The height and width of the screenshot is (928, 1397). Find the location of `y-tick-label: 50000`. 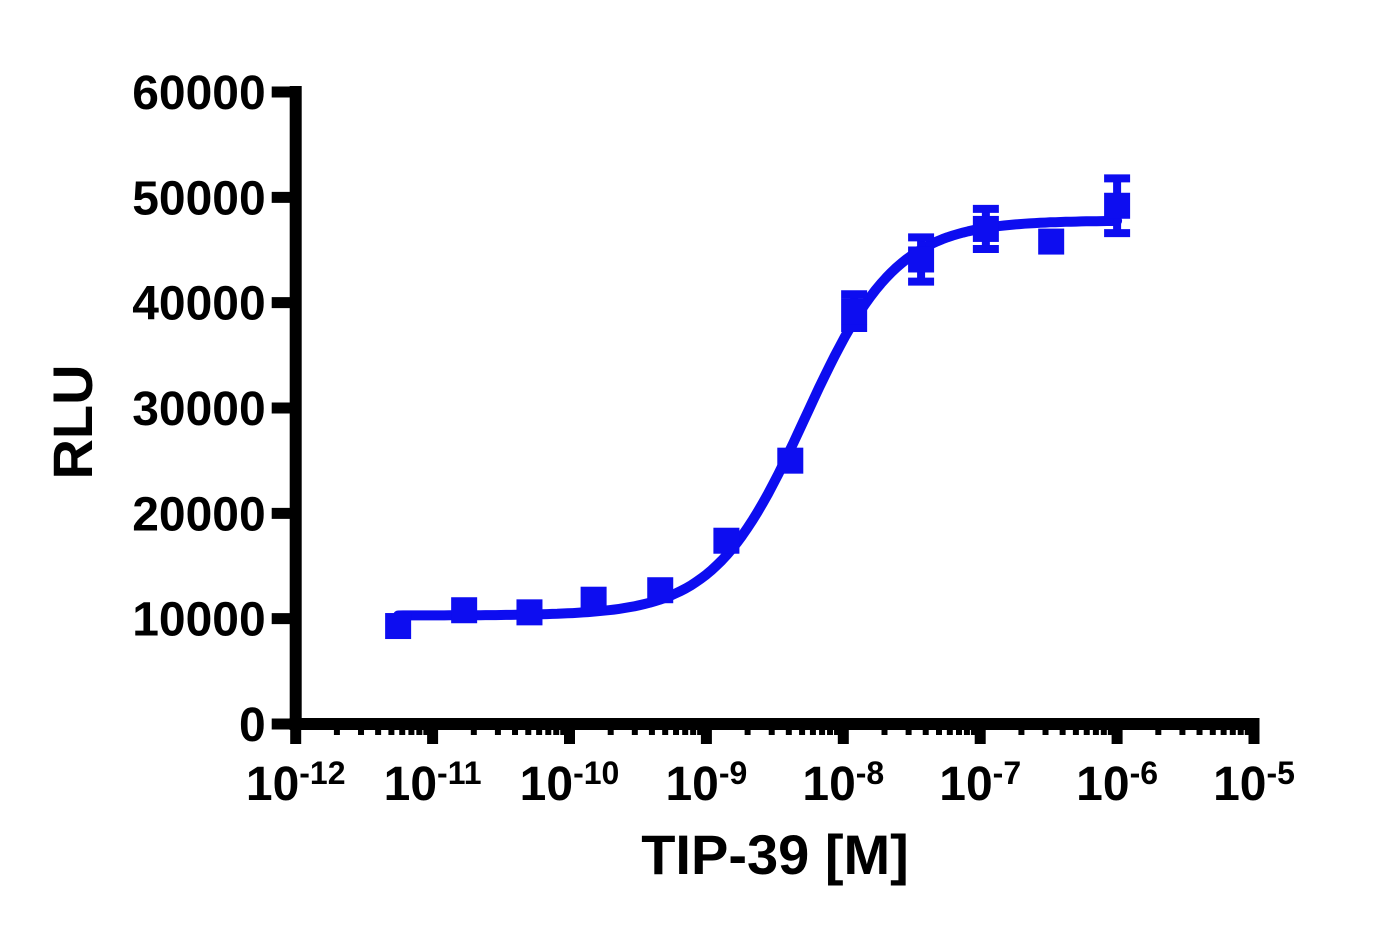

y-tick-label: 50000 is located at coordinates (198, 198).